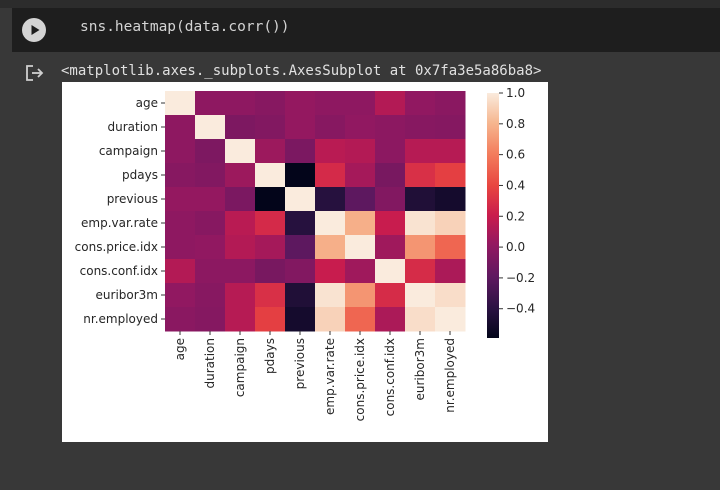 Image resolution: width=720 pixels, height=490 pixels. Describe the element at coordinates (390, 377) in the screenshot. I see `column-label: cons.conf.idx` at that location.